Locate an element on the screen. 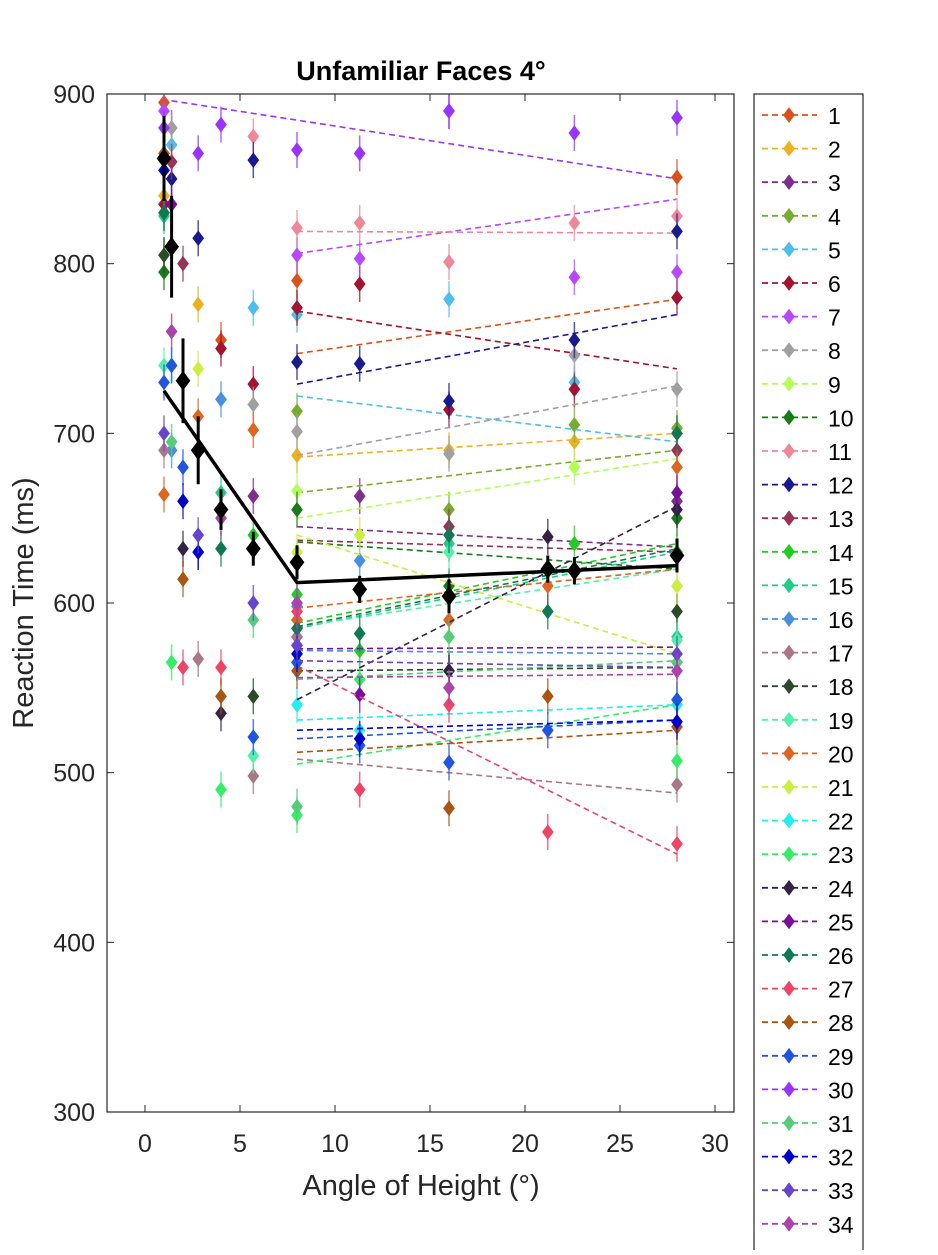 The height and width of the screenshot is (1255, 938). chart-title: Unfamiliar Faces 4° is located at coordinates (420, 71).